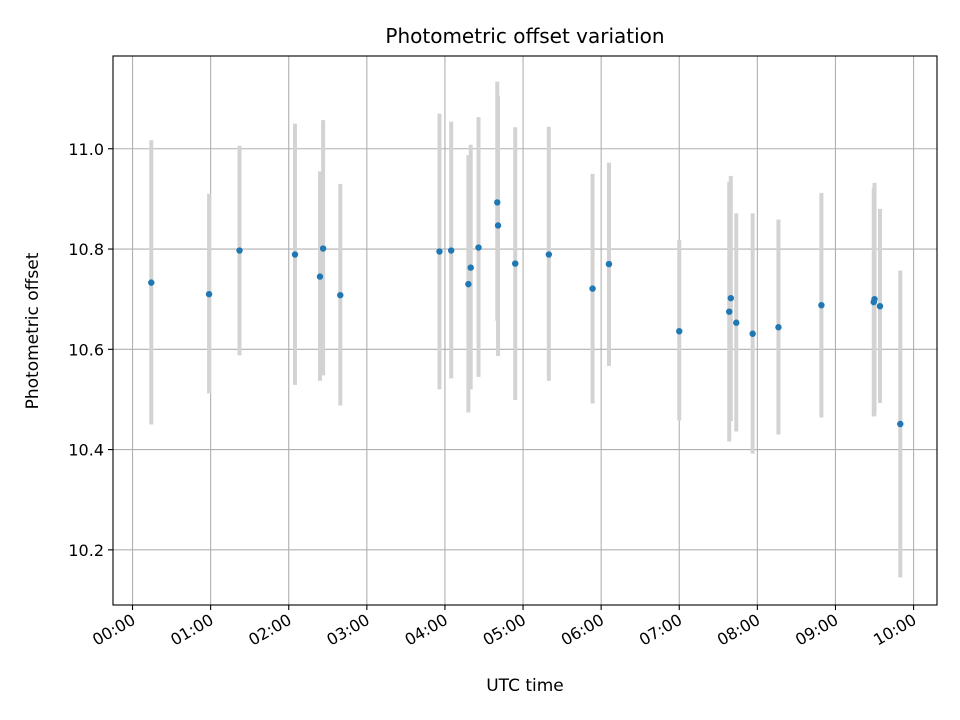  I want to click on y-tick-label: 10.6, so click(86, 349).